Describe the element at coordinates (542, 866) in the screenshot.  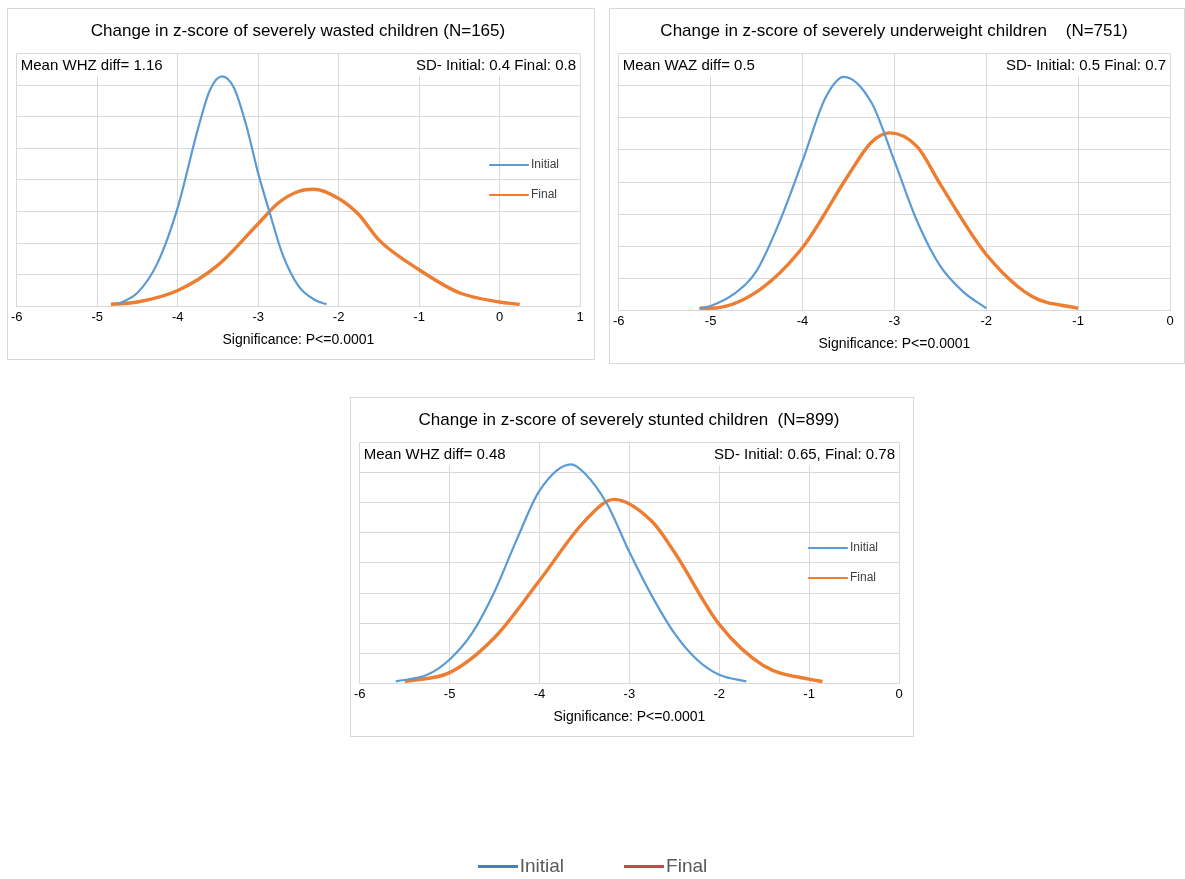
I see `category-label: Initial` at that location.